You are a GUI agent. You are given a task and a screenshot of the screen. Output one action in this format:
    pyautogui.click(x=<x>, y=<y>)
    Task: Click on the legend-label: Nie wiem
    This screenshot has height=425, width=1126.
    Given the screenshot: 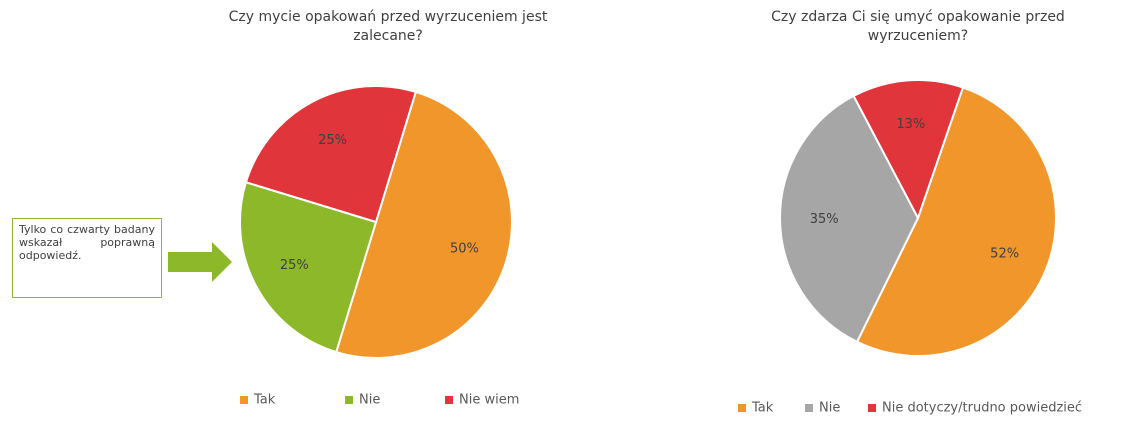 What is the action you would take?
    pyautogui.click(x=489, y=400)
    